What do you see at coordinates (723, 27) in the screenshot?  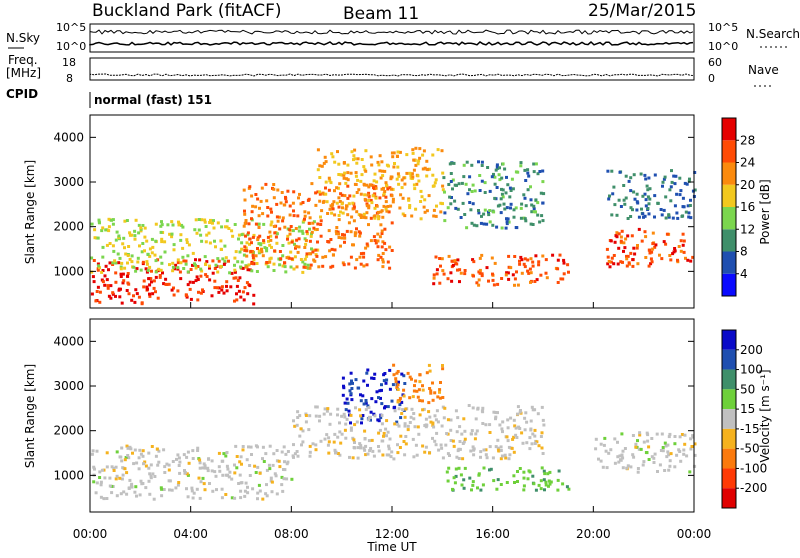 I see `noise-right-tick-top: 10^5` at bounding box center [723, 27].